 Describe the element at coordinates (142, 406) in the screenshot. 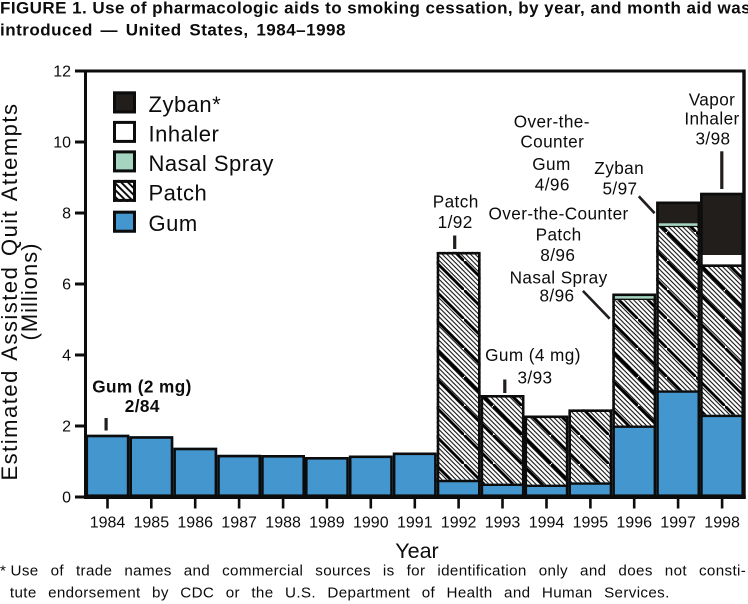

I see `svg-text: 2/84` at that location.